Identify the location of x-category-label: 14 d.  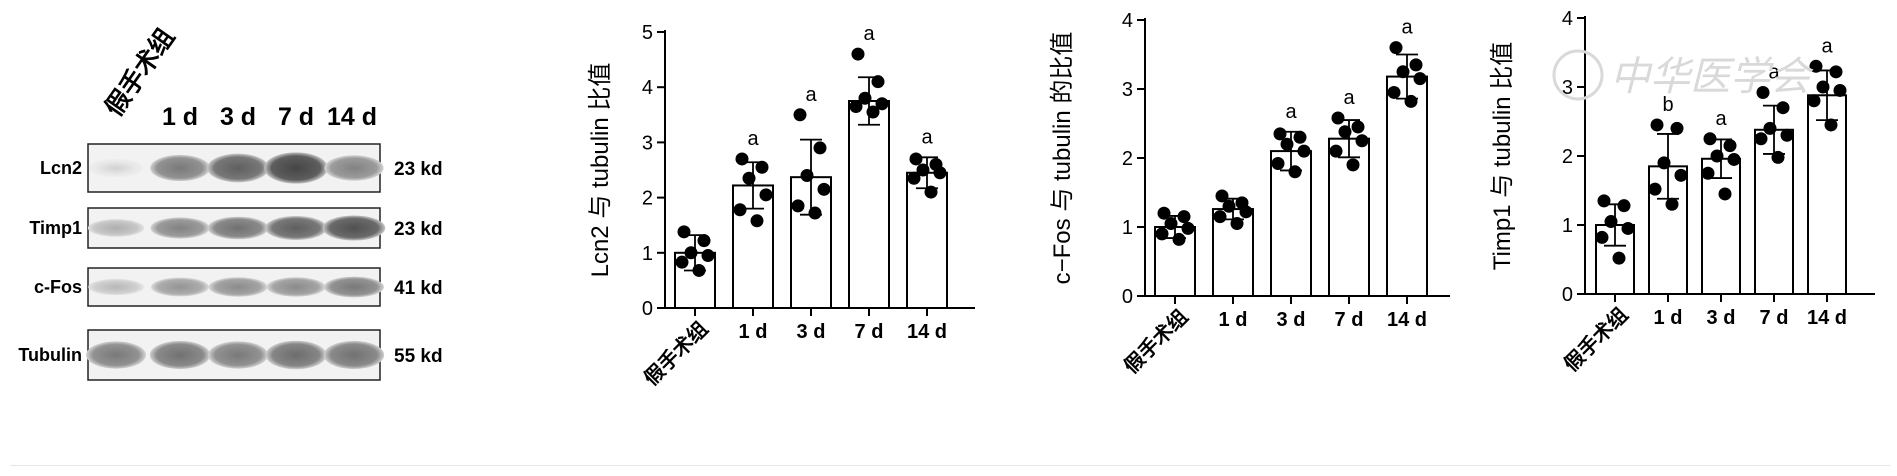
(927, 332).